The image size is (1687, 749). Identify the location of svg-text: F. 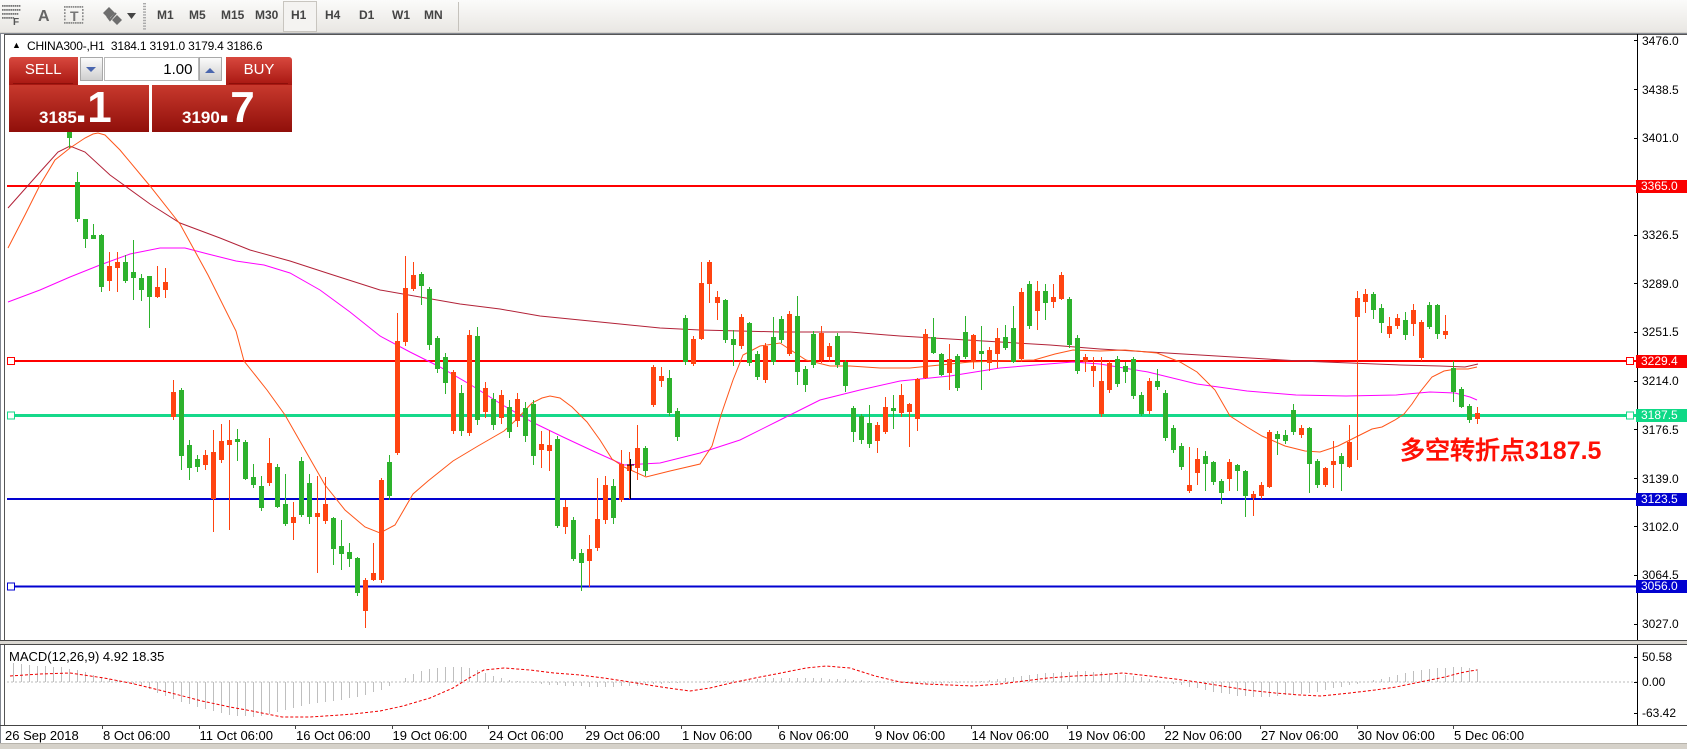
(16, 22).